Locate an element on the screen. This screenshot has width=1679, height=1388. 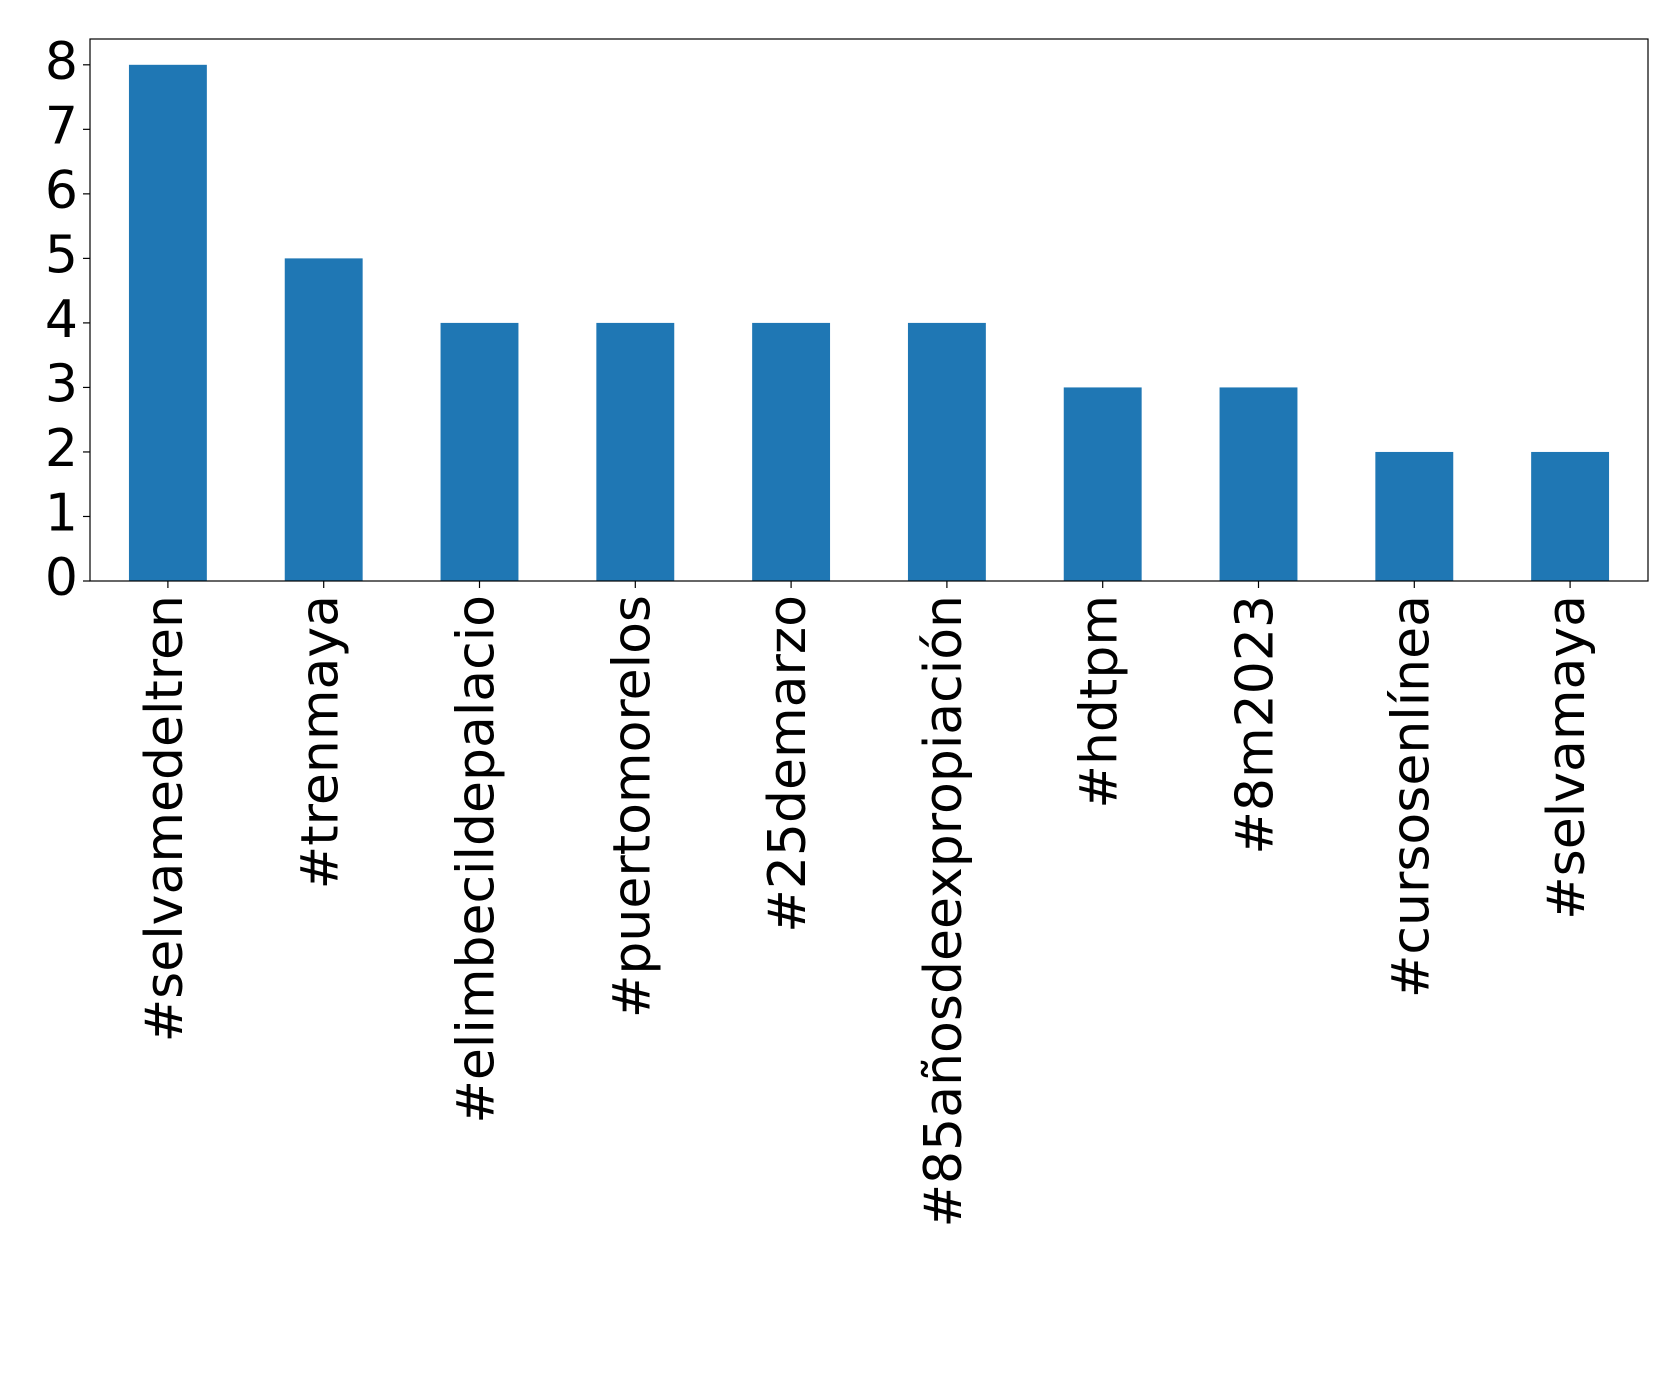
x-tick-label: #25demarzo is located at coordinates (788, 764).